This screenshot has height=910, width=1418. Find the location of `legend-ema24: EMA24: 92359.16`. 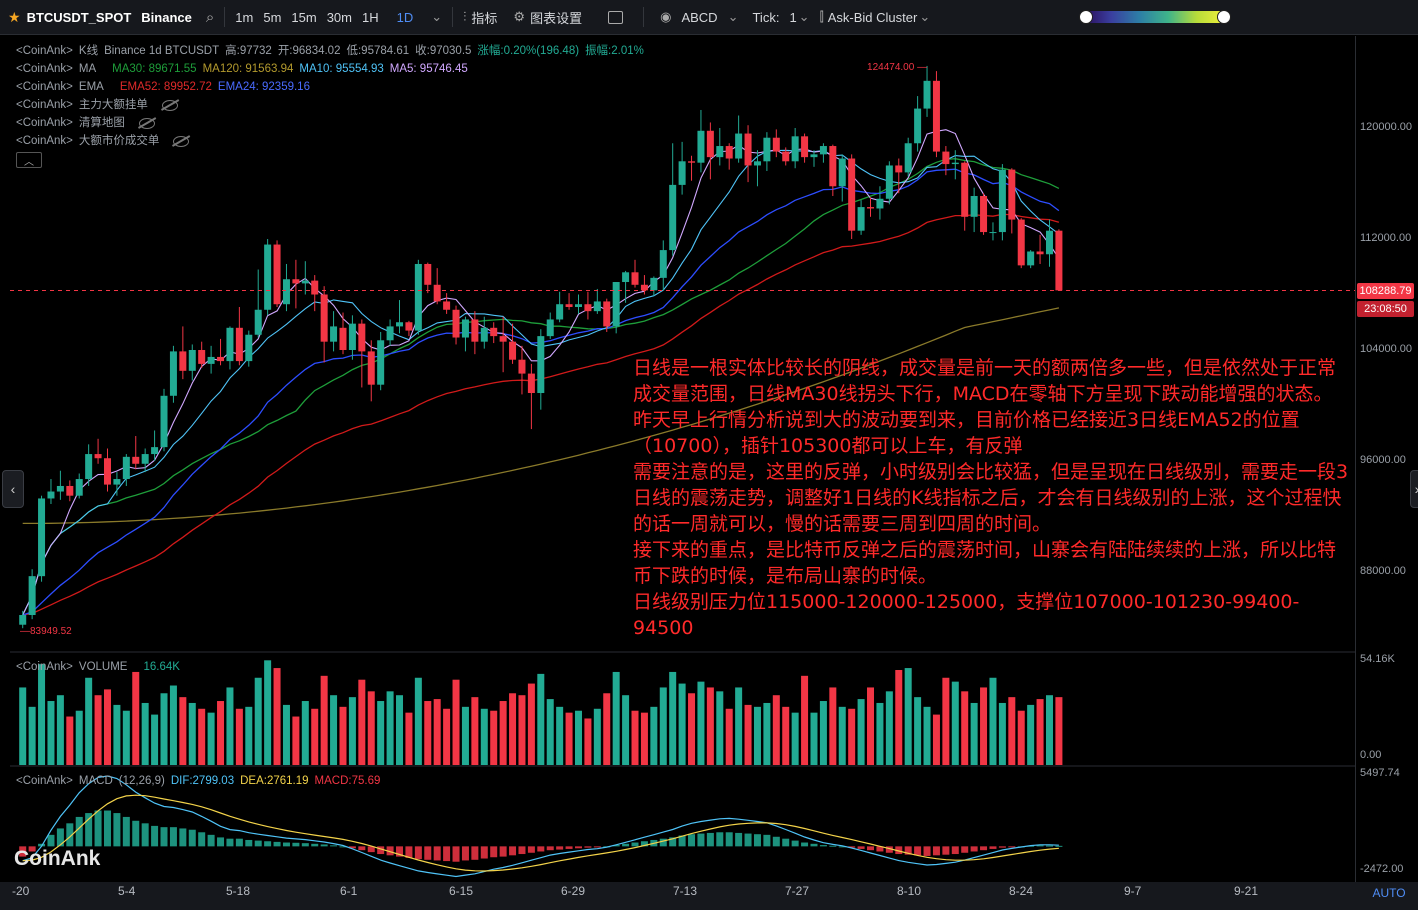

legend-ema24: EMA24: 92359.16 is located at coordinates (263, 87).